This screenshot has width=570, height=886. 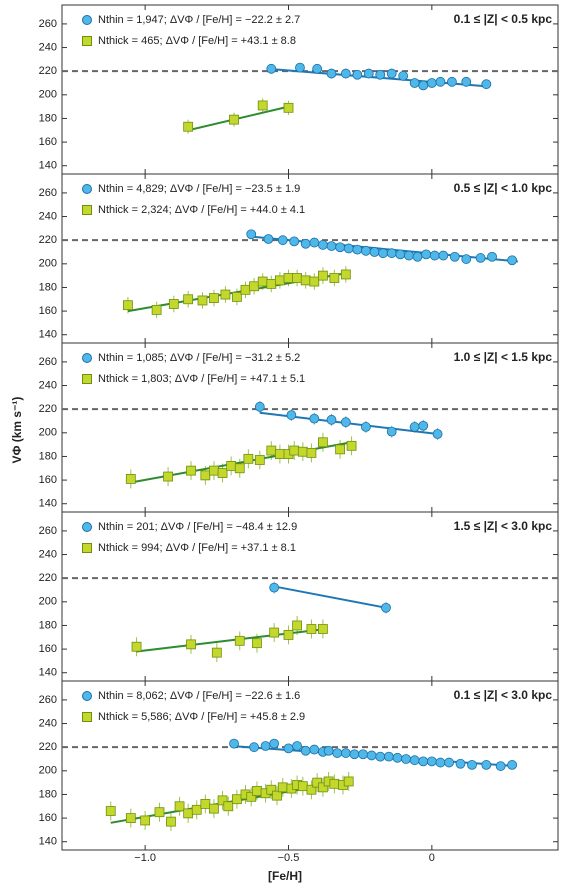 I want to click on y-tick-label: 200, so click(x=48, y=433).